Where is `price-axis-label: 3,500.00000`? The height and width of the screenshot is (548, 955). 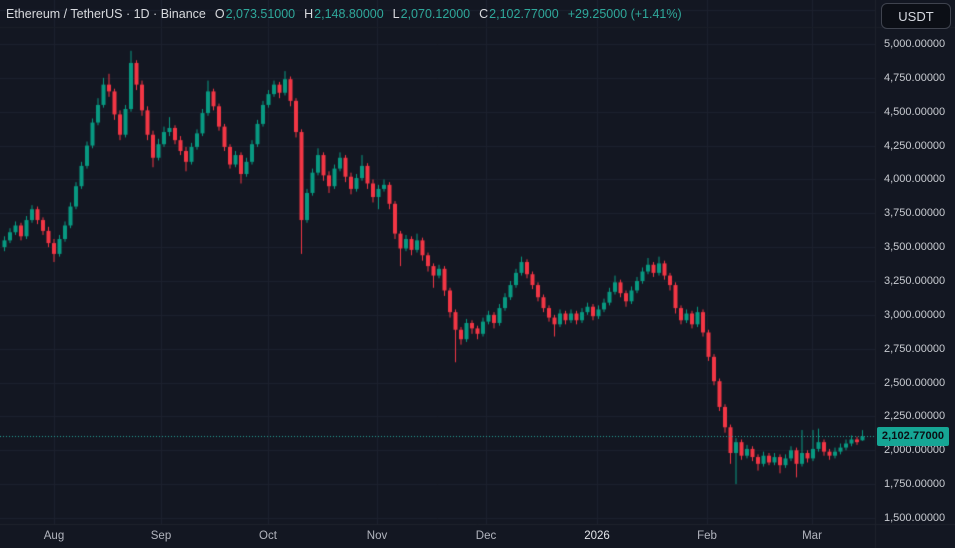
price-axis-label: 3,500.00000 is located at coordinates (915, 247).